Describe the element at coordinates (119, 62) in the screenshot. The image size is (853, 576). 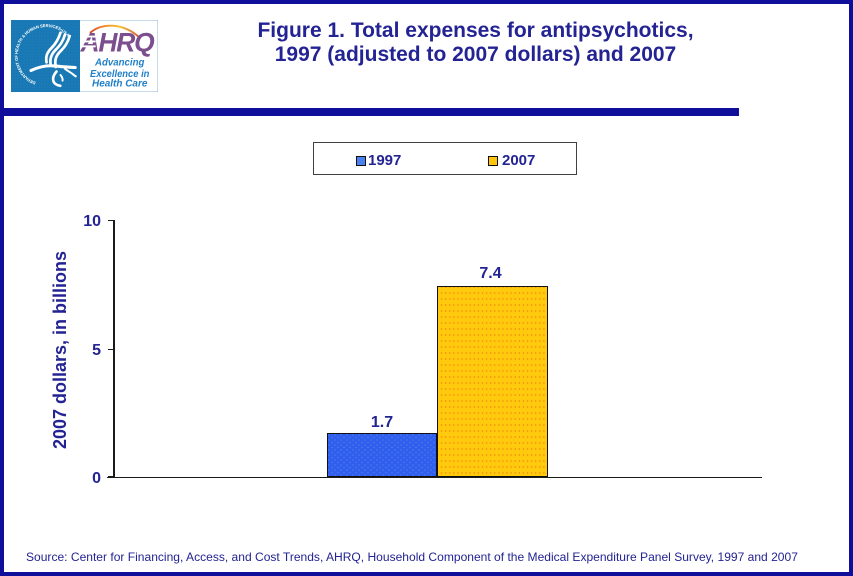
I see `svg-text: Advancing` at that location.